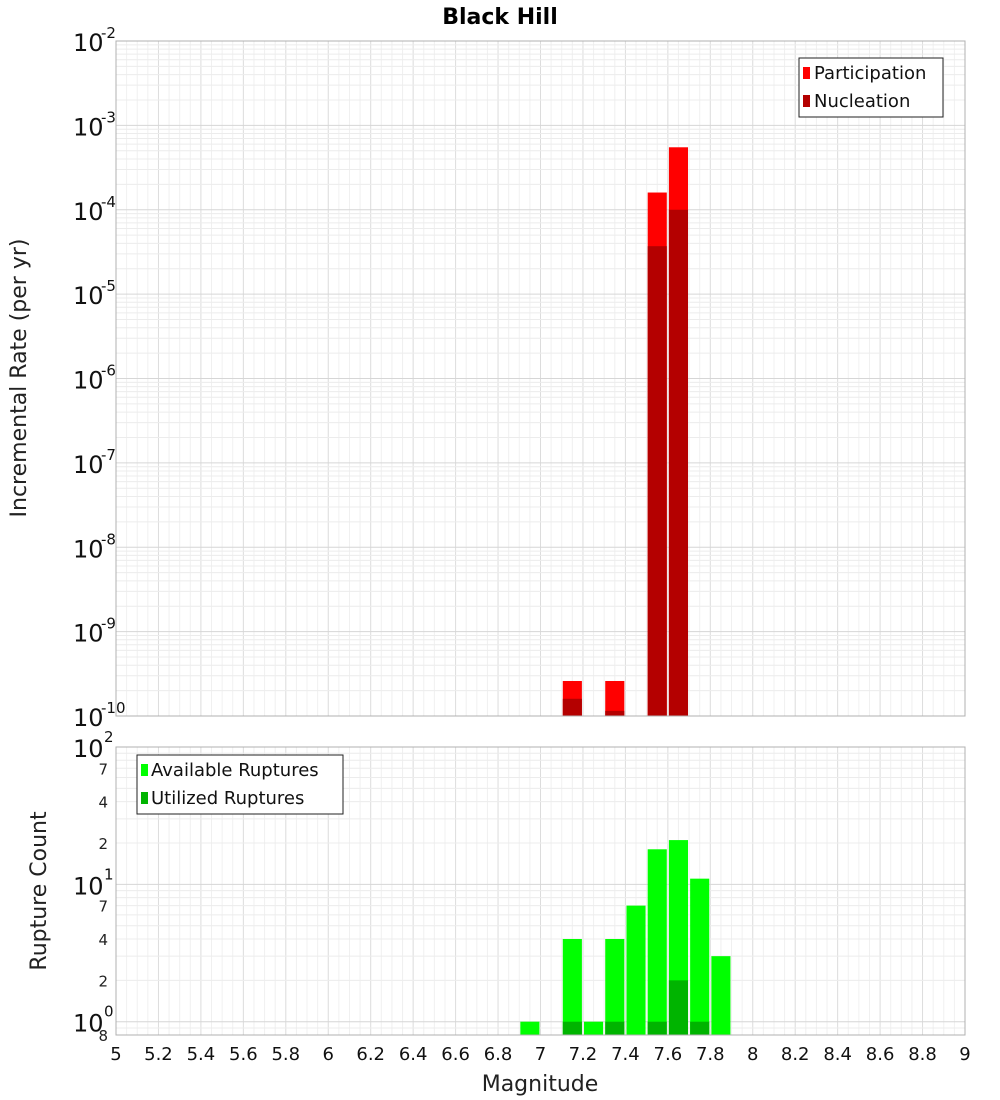 The width and height of the screenshot is (1000, 1100). What do you see at coordinates (806, 101) in the screenshot?
I see `legend-swatch-nucleation` at bounding box center [806, 101].